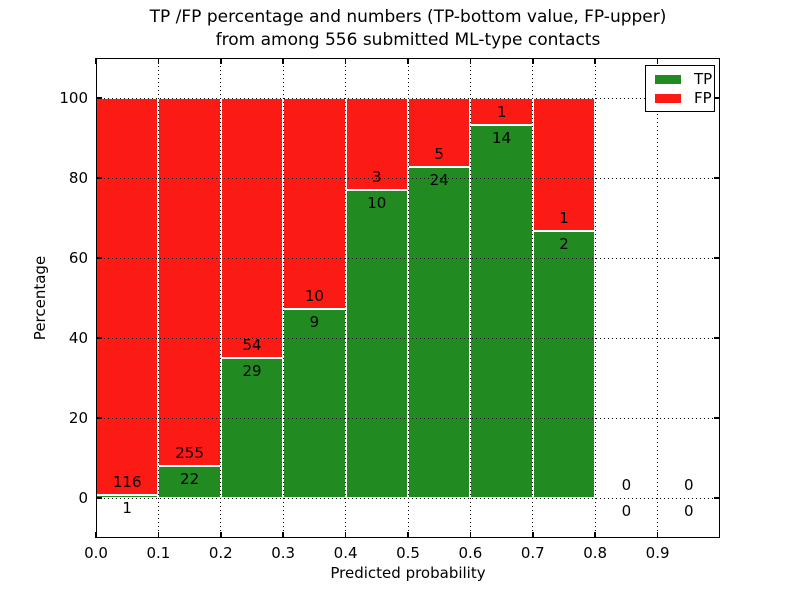 This screenshot has height=600, width=800. What do you see at coordinates (345, 553) in the screenshot?
I see `x-tick-label-0.4: 0.4` at bounding box center [345, 553].